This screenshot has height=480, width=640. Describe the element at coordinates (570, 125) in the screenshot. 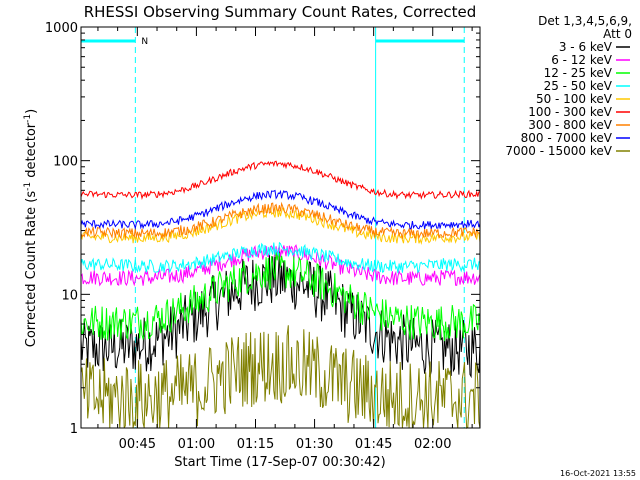

I see `legend-label-6: 300 - 800 keV` at that location.